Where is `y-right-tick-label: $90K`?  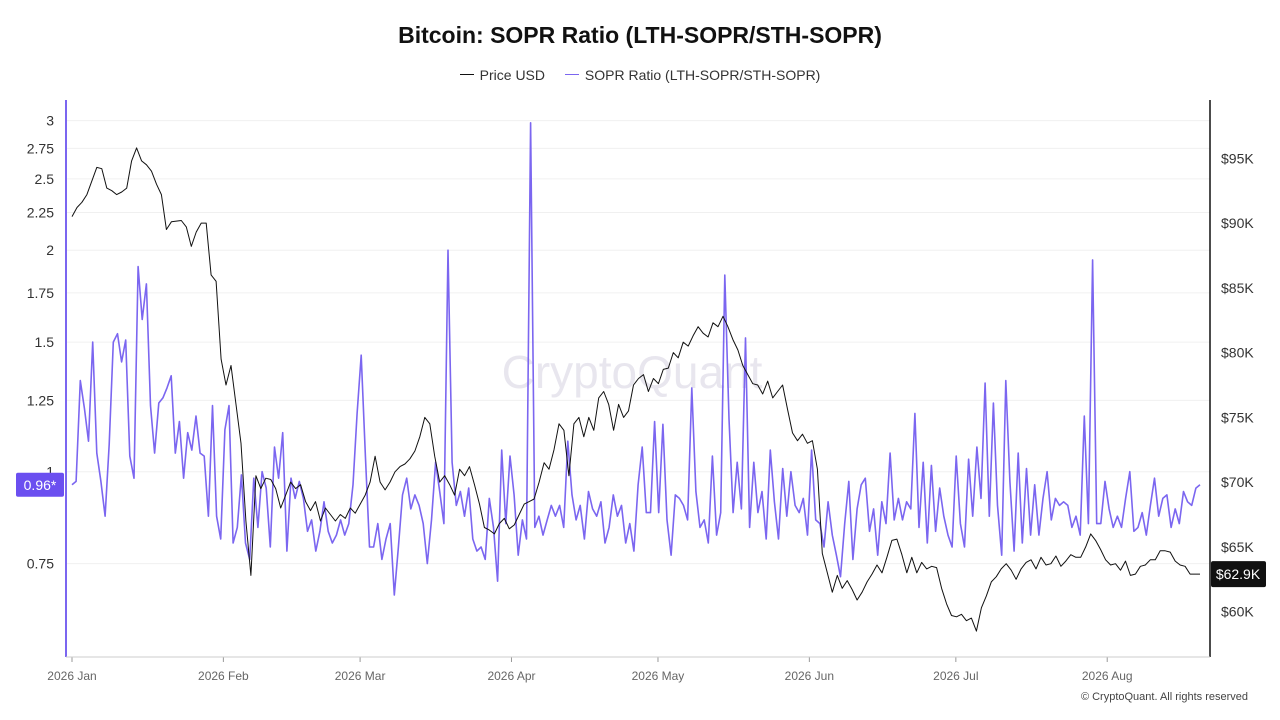
y-right-tick-label: $90K is located at coordinates (1237, 223).